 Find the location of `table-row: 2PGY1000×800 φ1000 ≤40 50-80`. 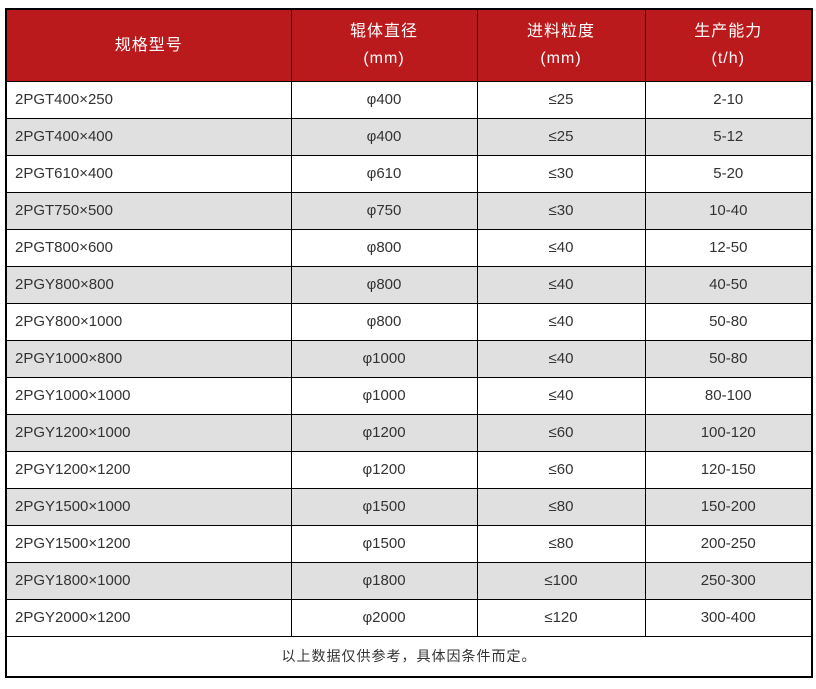

table-row: 2PGY1000×800 φ1000 ≤40 50-80 is located at coordinates (409, 358).